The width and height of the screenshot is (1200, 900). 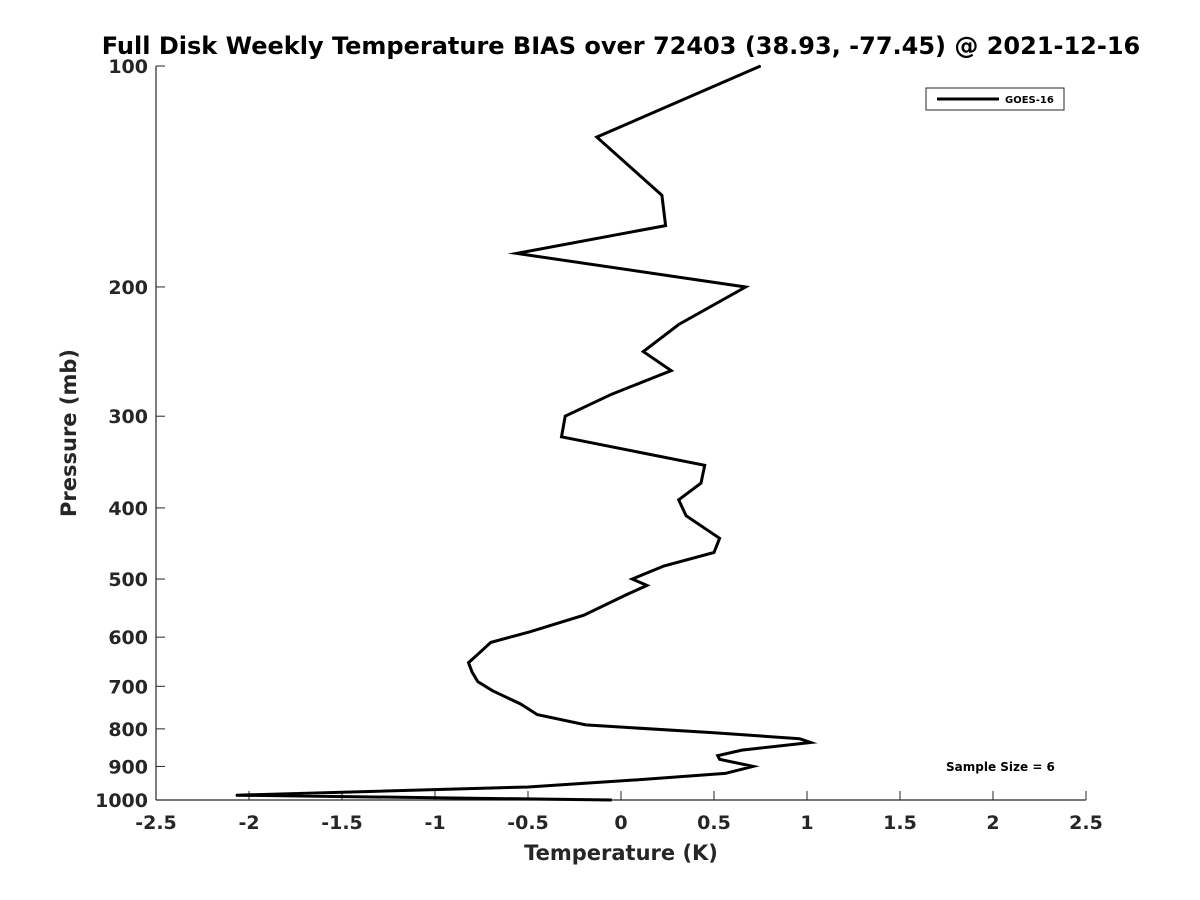 What do you see at coordinates (128, 417) in the screenshot?
I see `y-tick-label: 300` at bounding box center [128, 417].